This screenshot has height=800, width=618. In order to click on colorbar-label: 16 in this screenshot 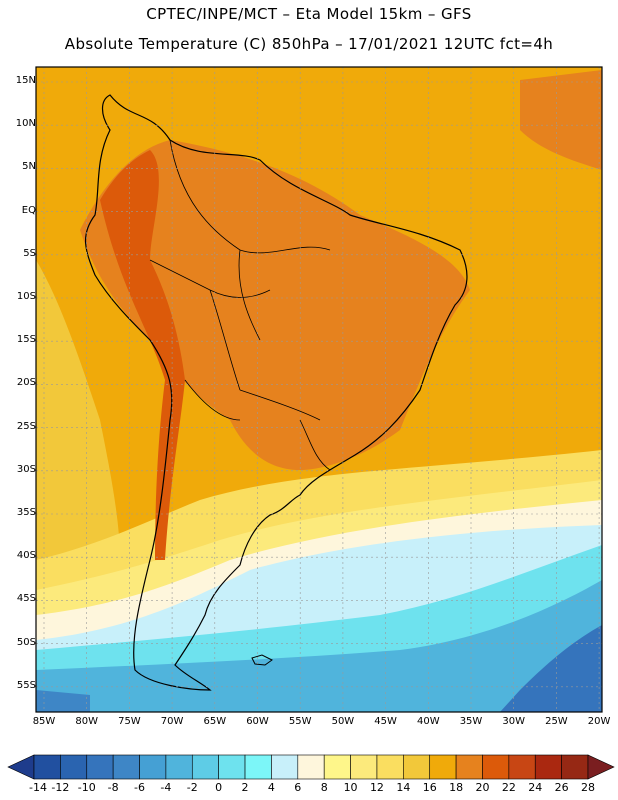, I will do `click(429, 787)`.